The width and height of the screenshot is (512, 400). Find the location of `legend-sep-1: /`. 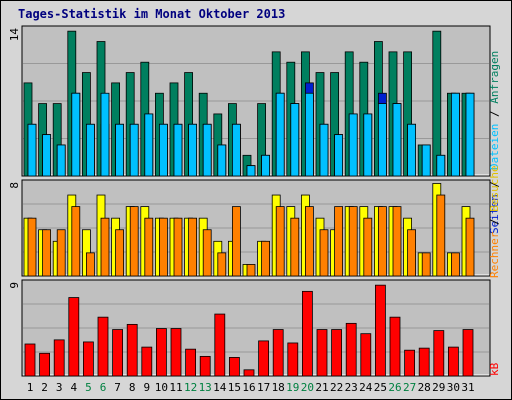

legend-sep-1: / is located at coordinates (494, 113).